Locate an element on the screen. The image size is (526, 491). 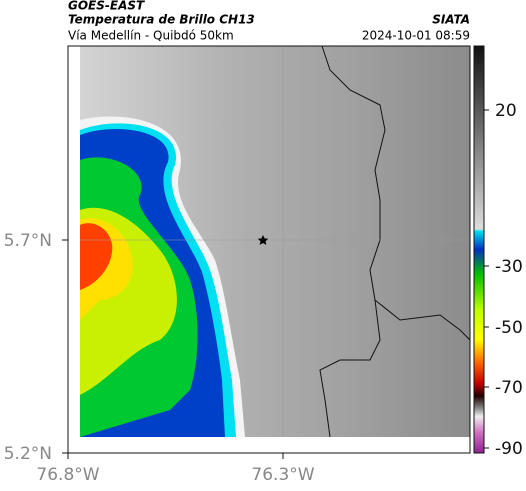
route-label: Vía Medellín - Quibdó 50km is located at coordinates (151, 36).